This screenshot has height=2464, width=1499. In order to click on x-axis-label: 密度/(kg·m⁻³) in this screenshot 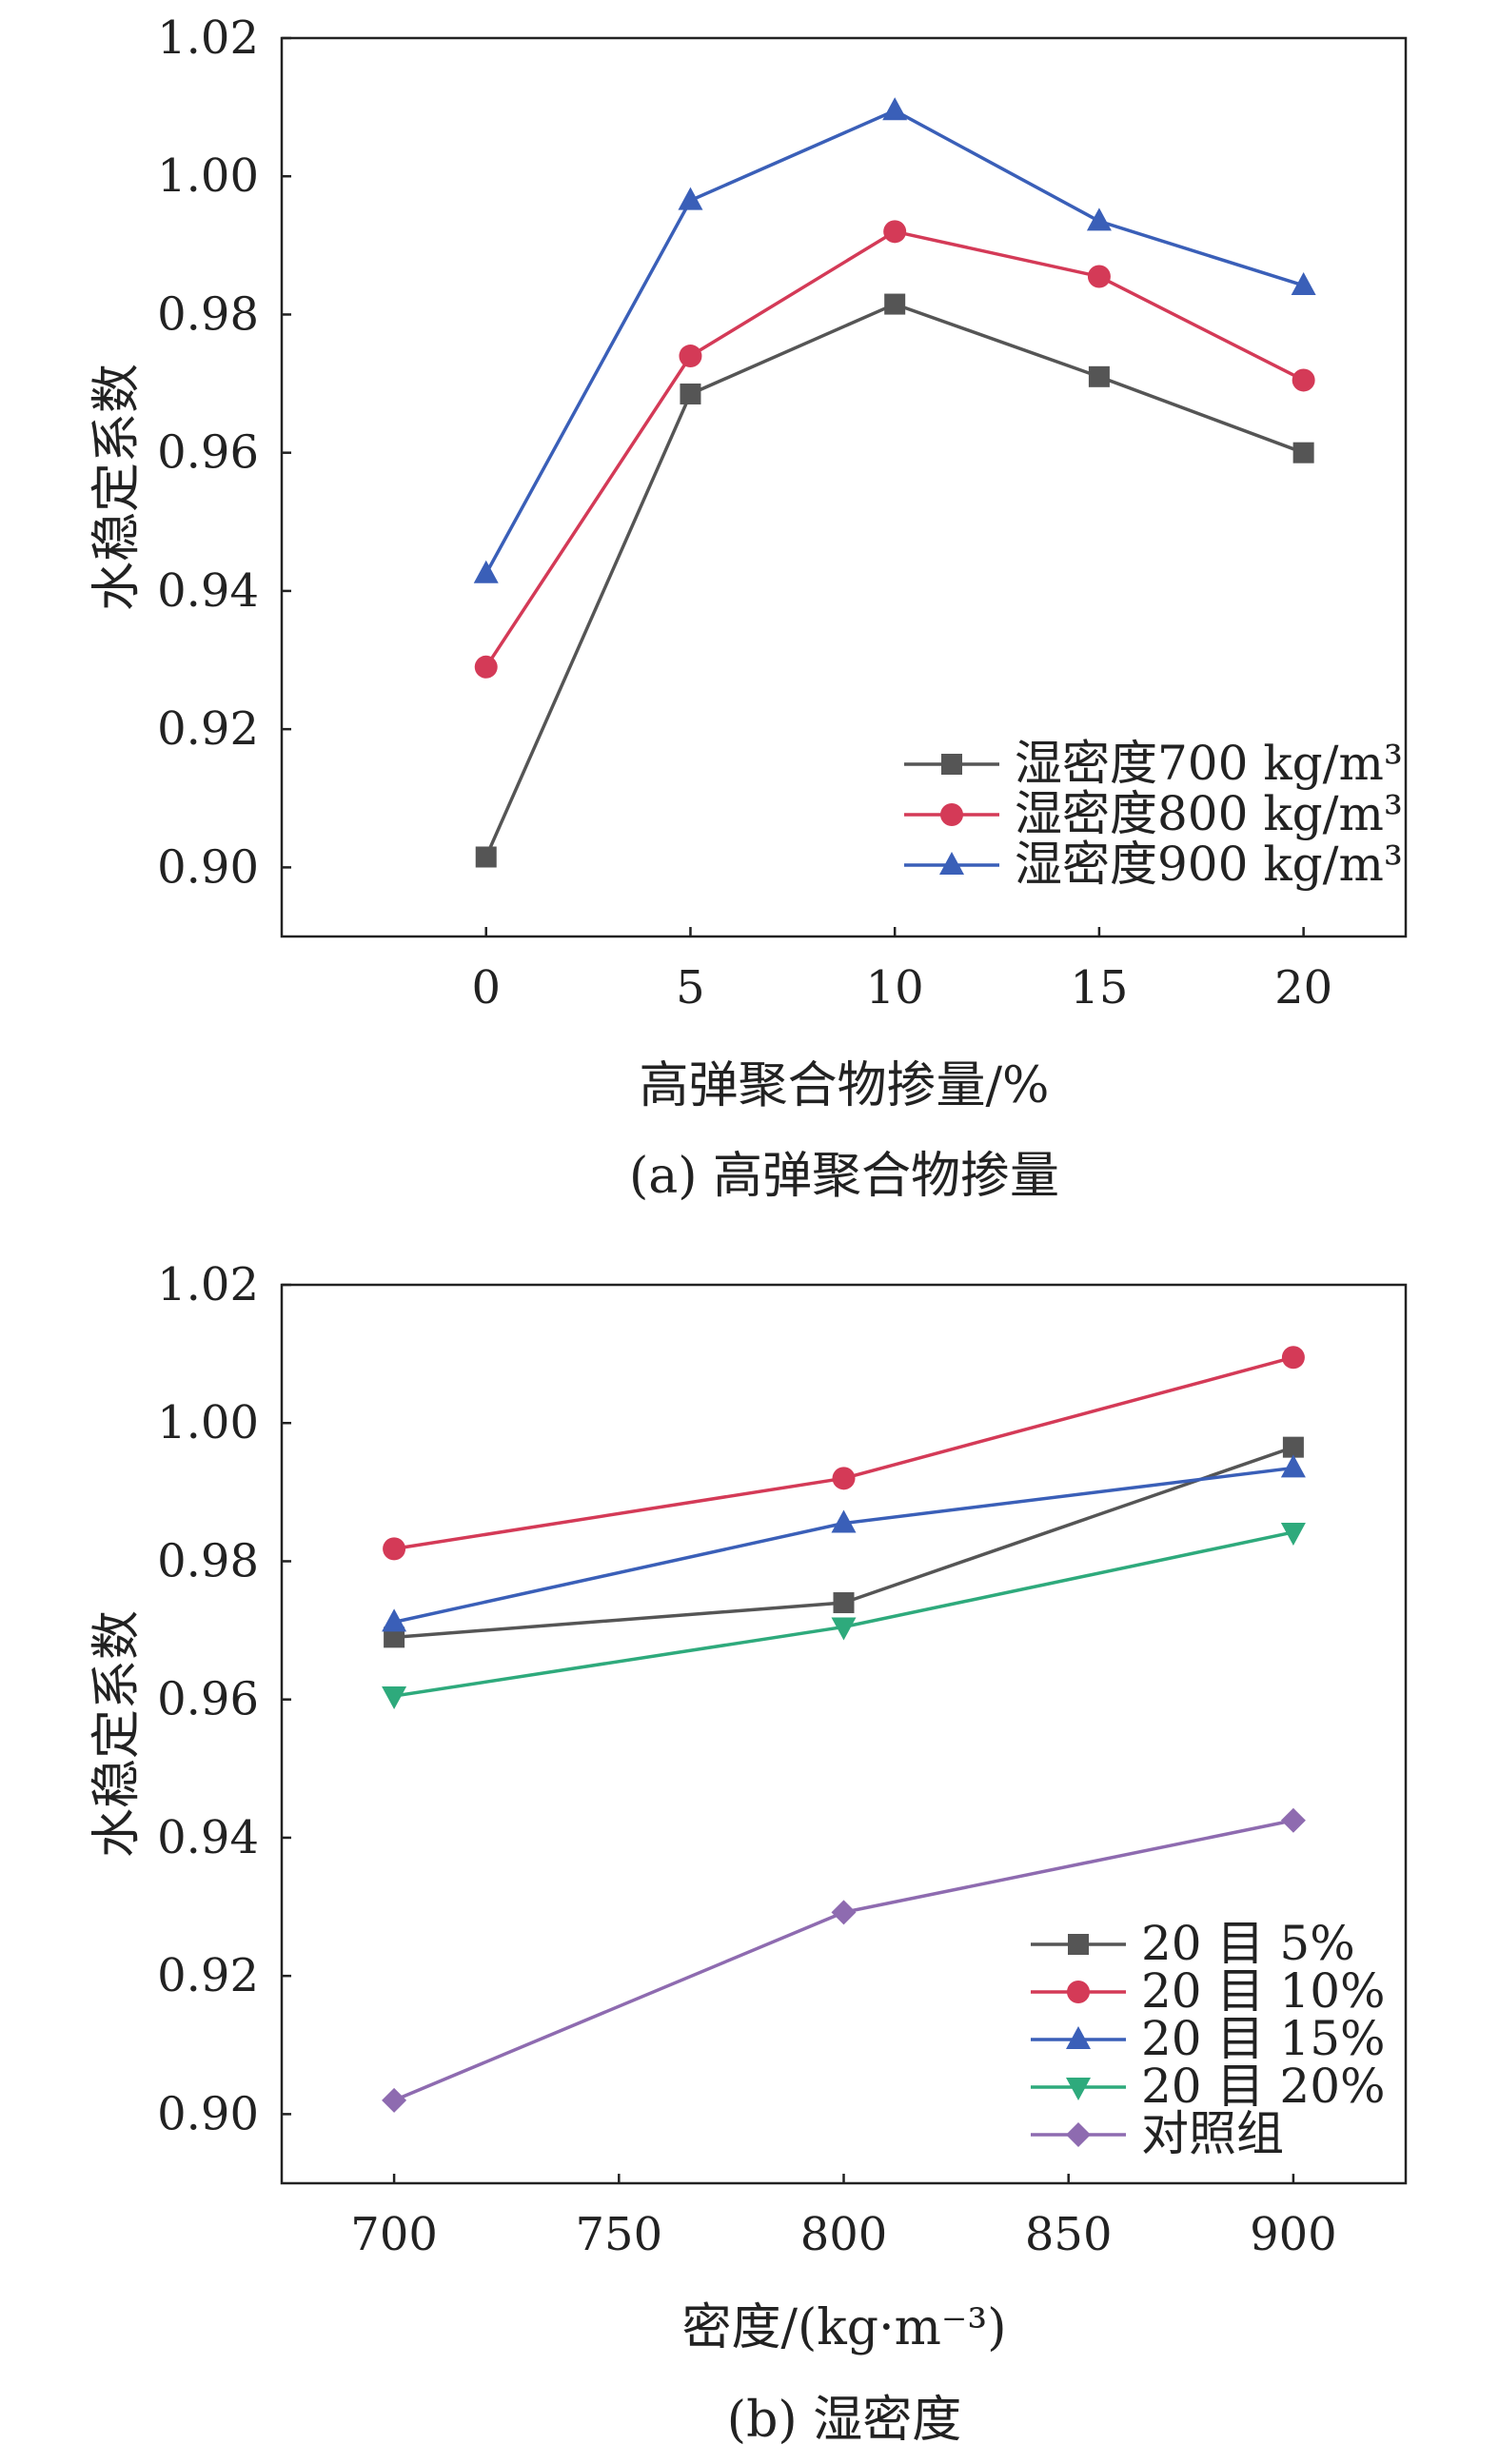, I will do `click(843, 2327)`.